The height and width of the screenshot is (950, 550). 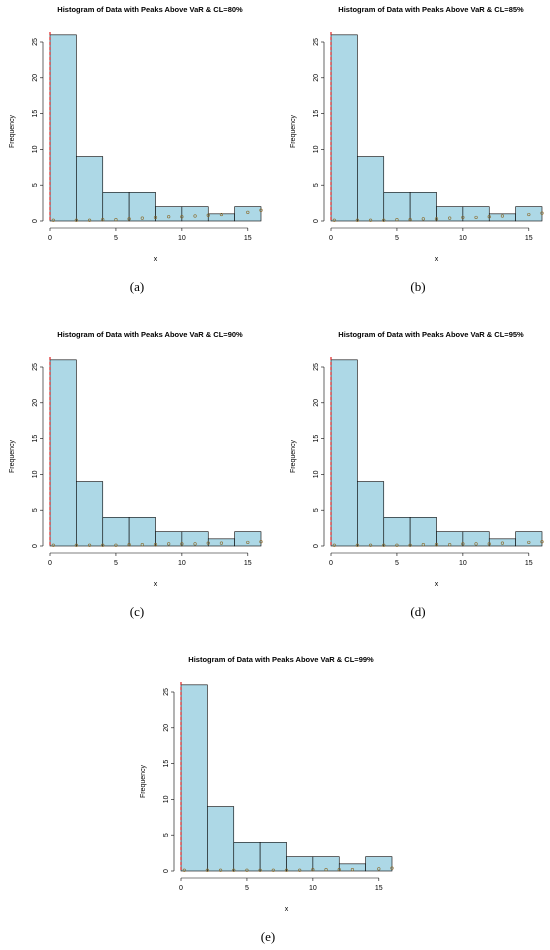 What do you see at coordinates (268, 936) in the screenshot?
I see `caption: (e)` at bounding box center [268, 936].